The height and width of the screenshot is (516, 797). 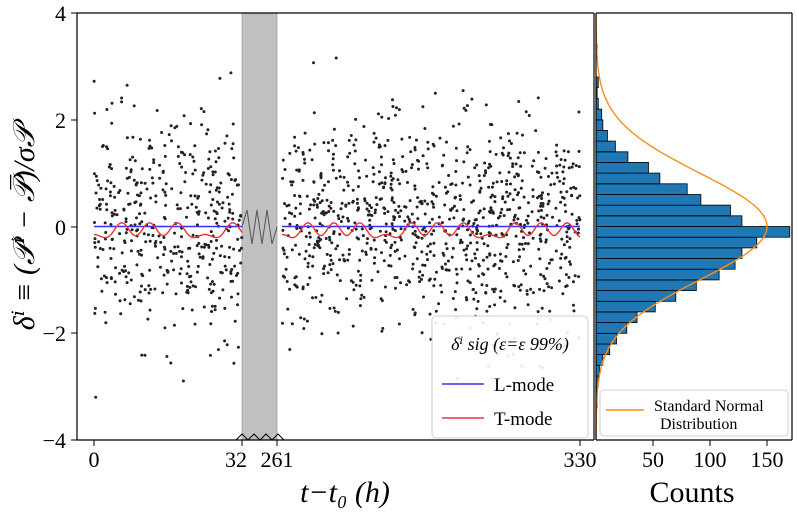 What do you see at coordinates (345, 492) in the screenshot?
I see `x-axis-label: t−t₀ (h)` at bounding box center [345, 492].